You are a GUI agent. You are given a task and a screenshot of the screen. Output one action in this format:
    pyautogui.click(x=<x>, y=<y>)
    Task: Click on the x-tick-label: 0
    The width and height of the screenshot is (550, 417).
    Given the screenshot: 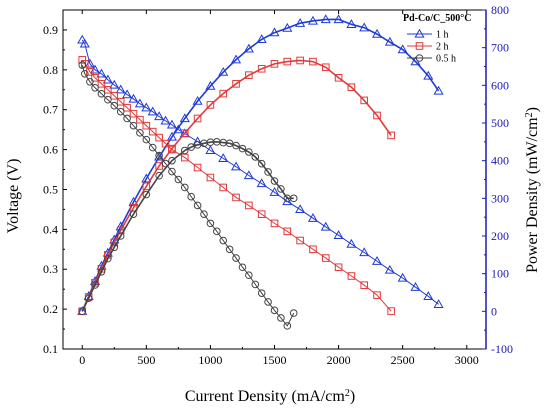 What is the action you would take?
    pyautogui.click(x=82, y=360)
    